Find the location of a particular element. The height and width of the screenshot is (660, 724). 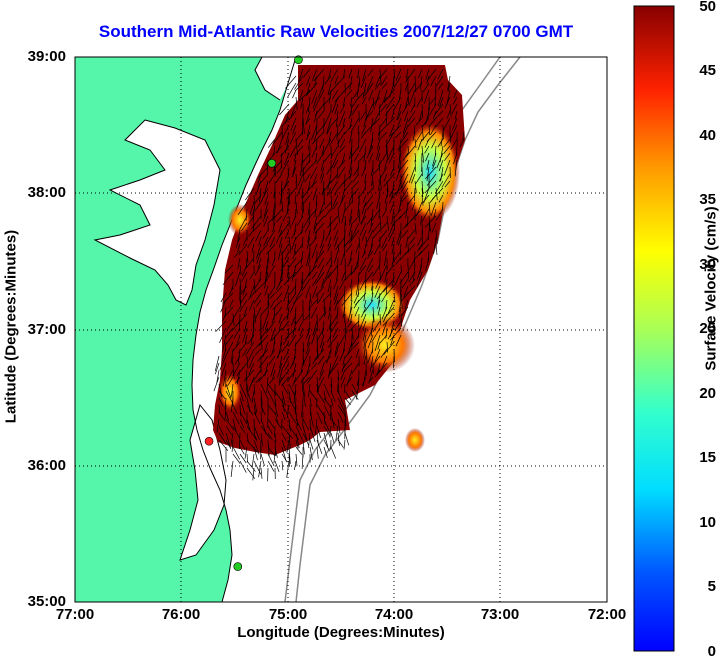

y-axis-label: Latitude (Degrees:Minutes) is located at coordinates (11, 327).